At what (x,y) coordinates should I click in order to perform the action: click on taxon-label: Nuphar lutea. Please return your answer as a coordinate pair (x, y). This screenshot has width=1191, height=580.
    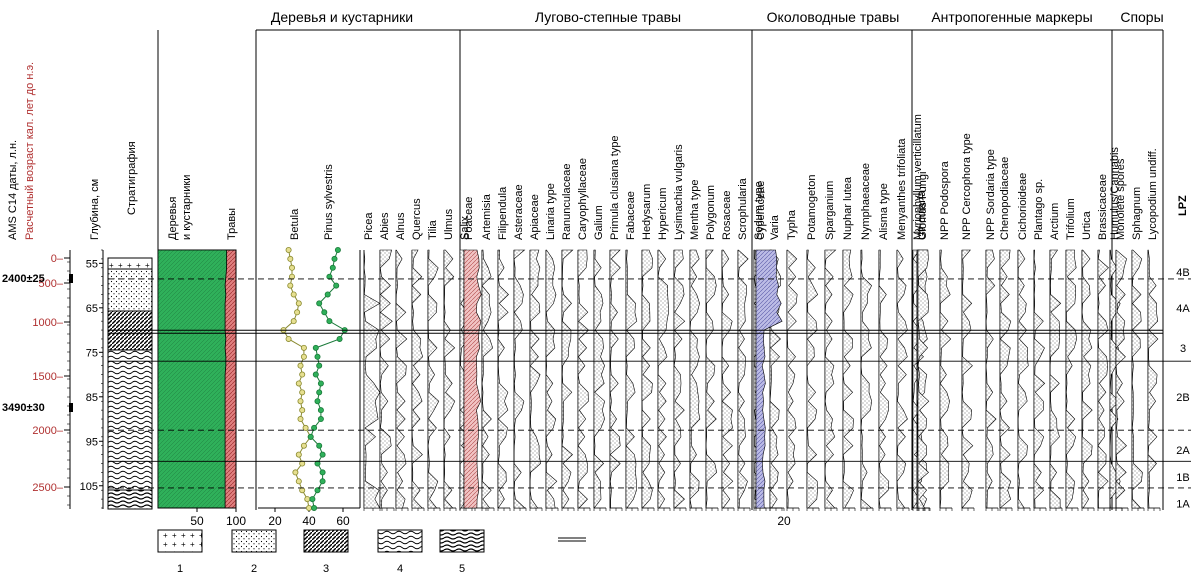
    Looking at the image, I should click on (848, 208).